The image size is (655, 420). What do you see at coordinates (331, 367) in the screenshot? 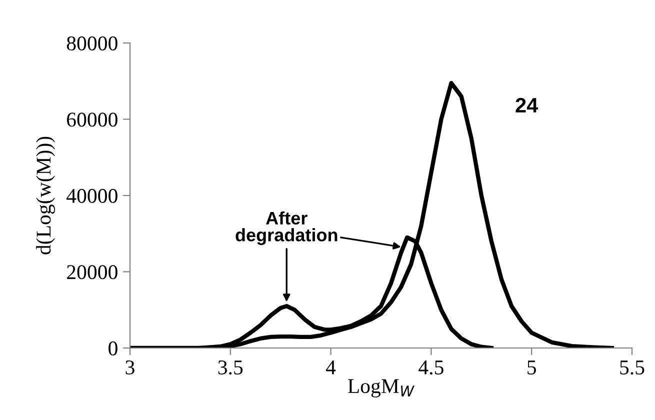
I see `x-tick-label: 4` at bounding box center [331, 367].